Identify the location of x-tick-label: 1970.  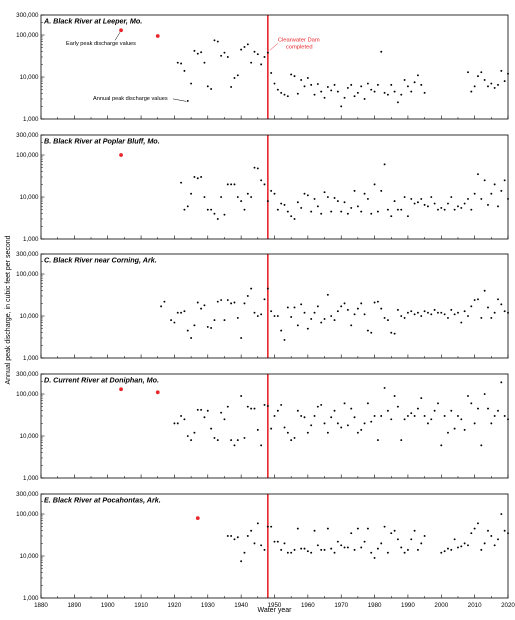
(341, 605).